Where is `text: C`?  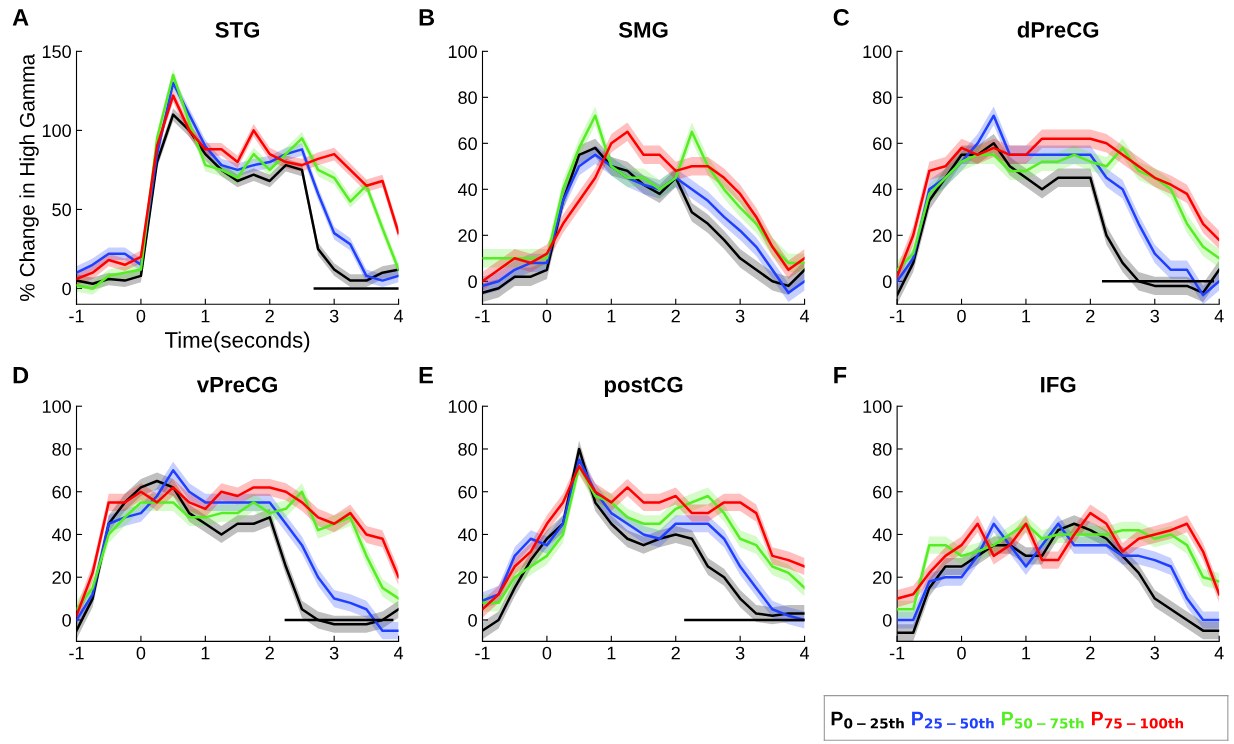 text: C is located at coordinates (841, 17).